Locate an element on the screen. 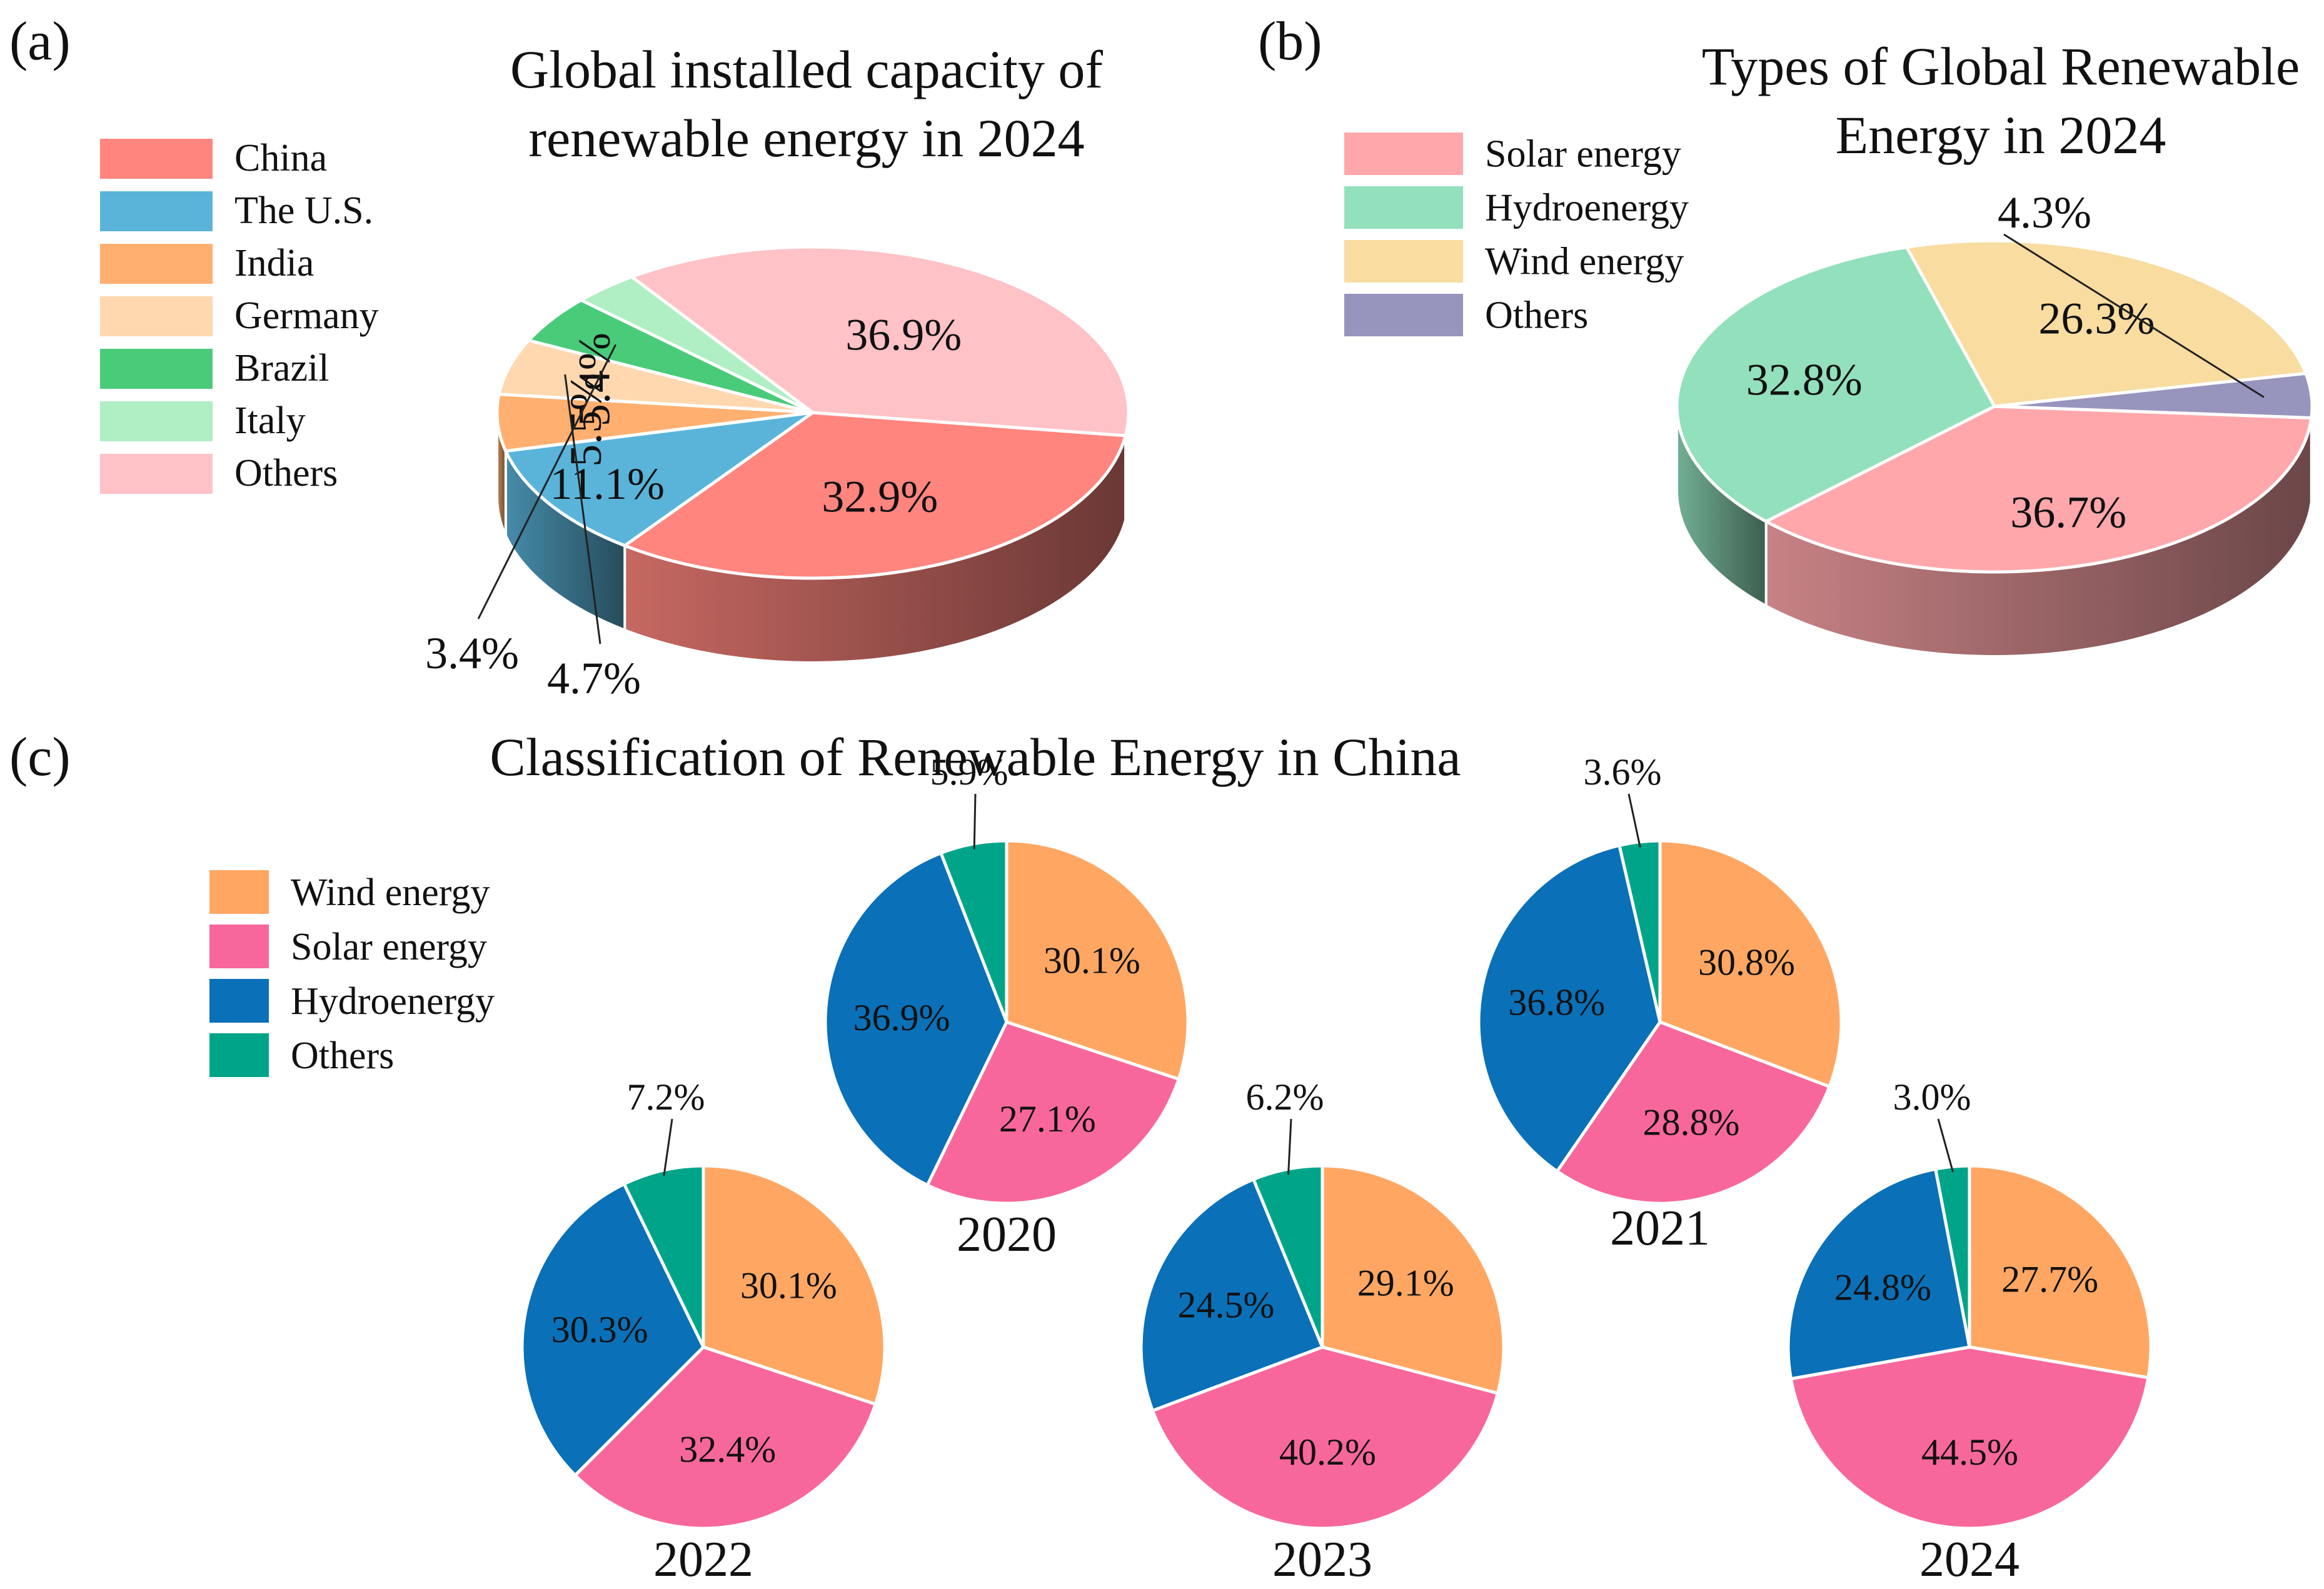 The image size is (2324, 1589). panel-c-legend-swatch-solar-energy is located at coordinates (239, 946).